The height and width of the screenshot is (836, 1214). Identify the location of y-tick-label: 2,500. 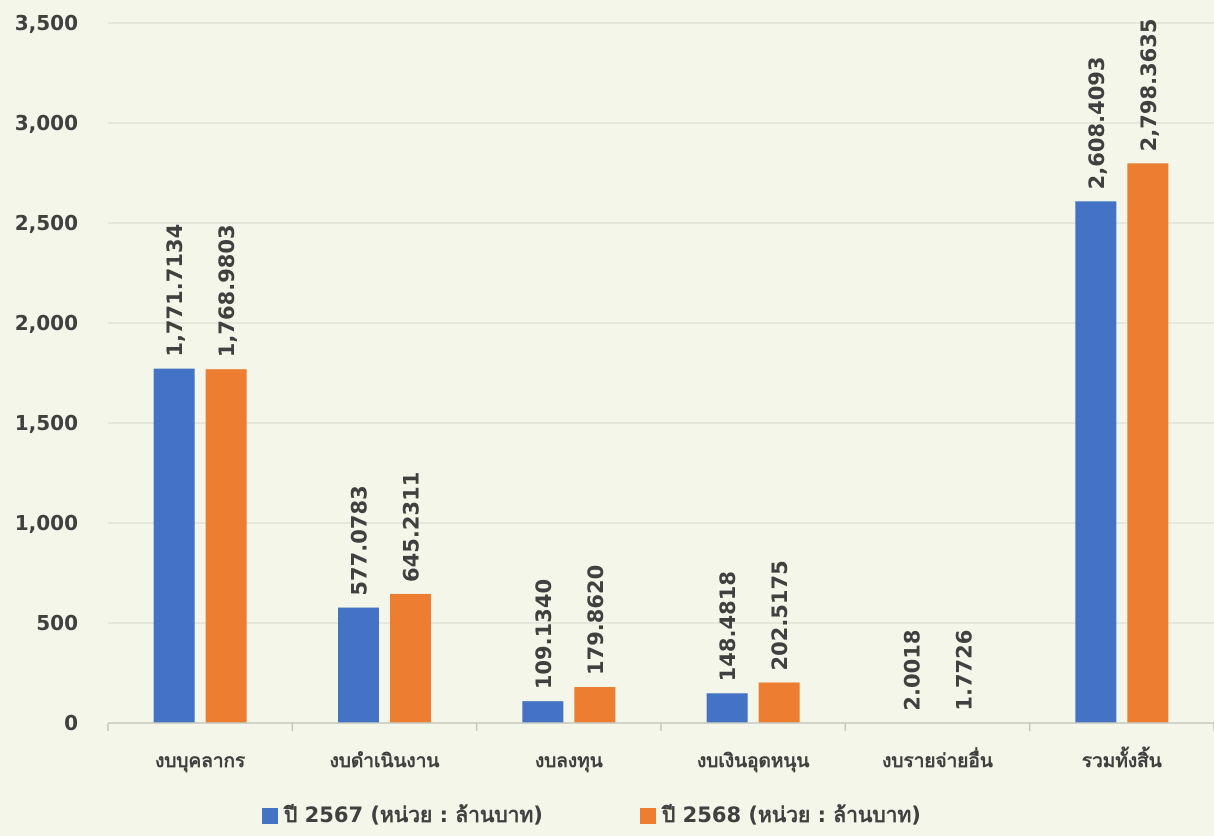
(46, 223).